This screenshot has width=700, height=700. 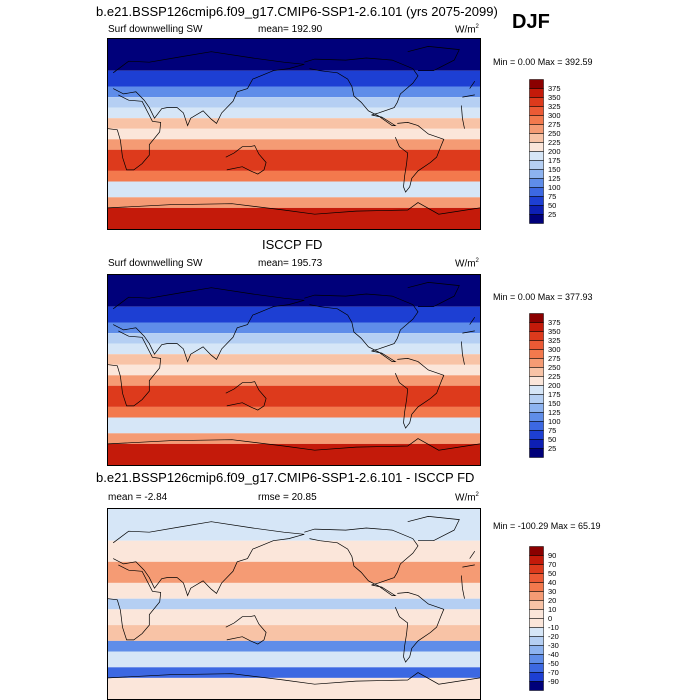 I want to click on panel-1-coastline-south-america, so click(x=419, y=157).